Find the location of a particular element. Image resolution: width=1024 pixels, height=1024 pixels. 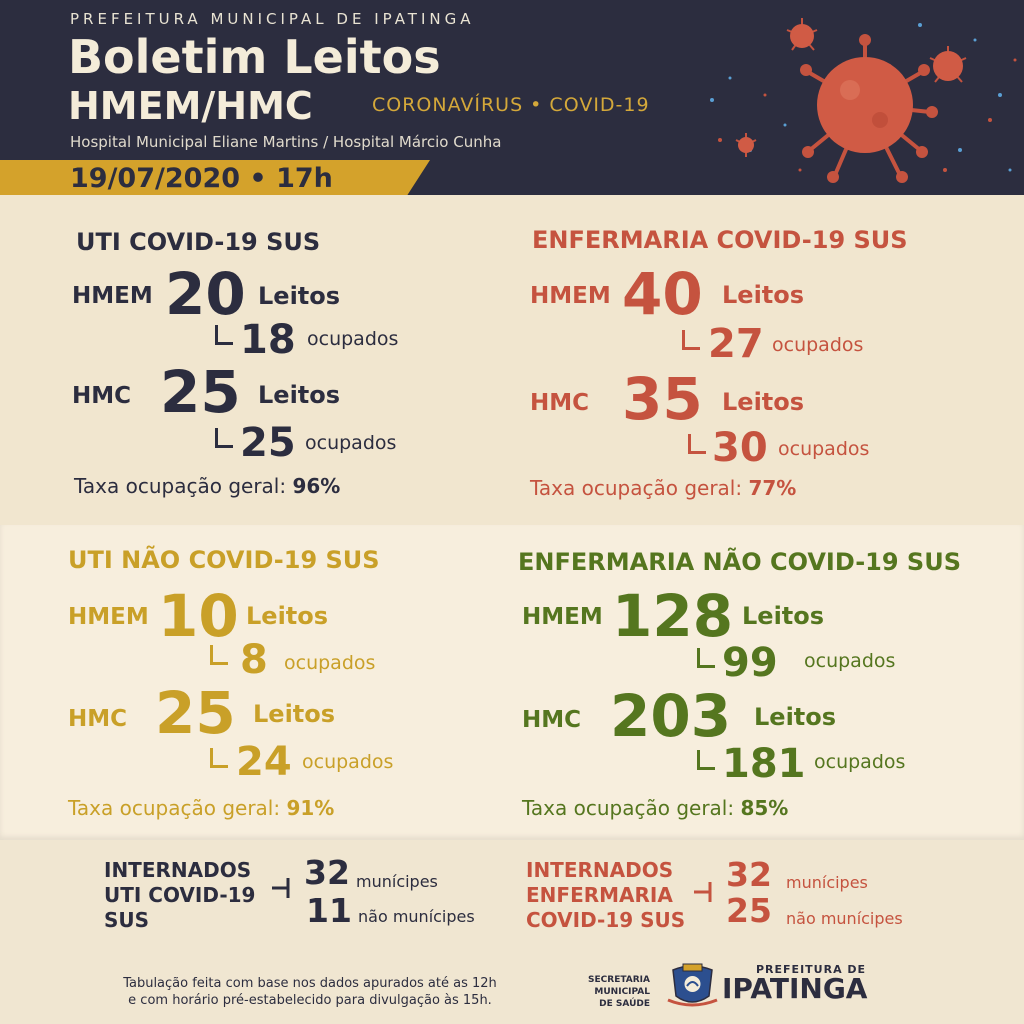

uti-covid-hmc-leitos: 25 is located at coordinates (200, 392).